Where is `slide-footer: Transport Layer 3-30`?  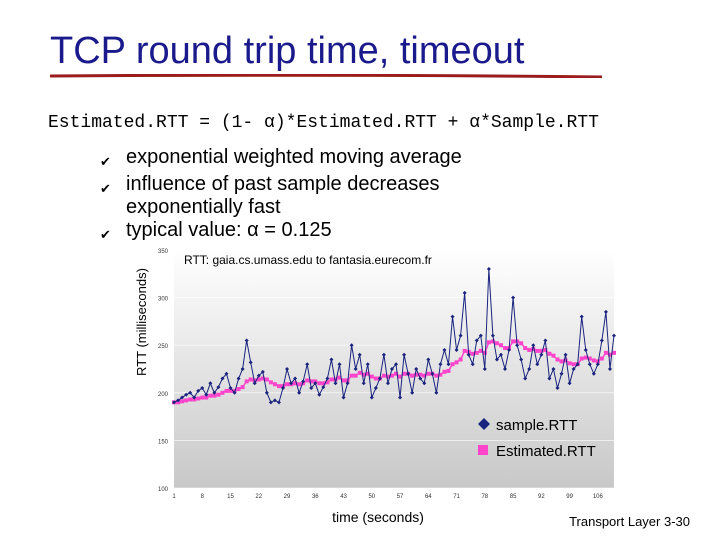 slide-footer: Transport Layer 3-30 is located at coordinates (629, 521).